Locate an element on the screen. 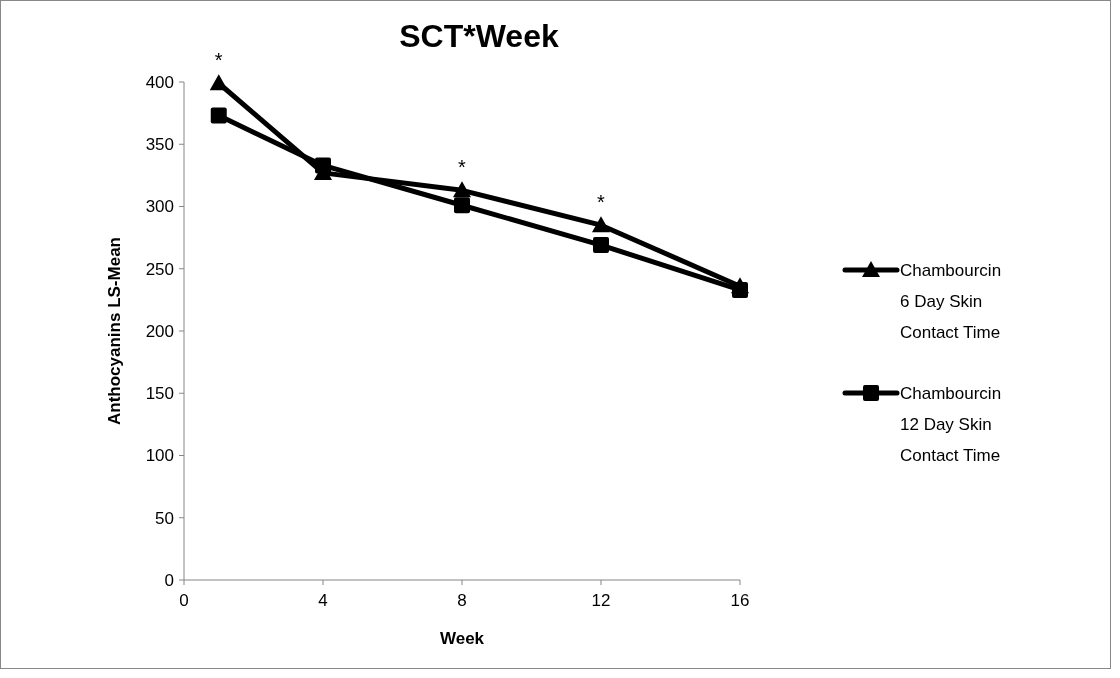 Image resolution: width=1120 pixels, height=678 pixels. chart-title: SCT*Week is located at coordinates (479, 36).